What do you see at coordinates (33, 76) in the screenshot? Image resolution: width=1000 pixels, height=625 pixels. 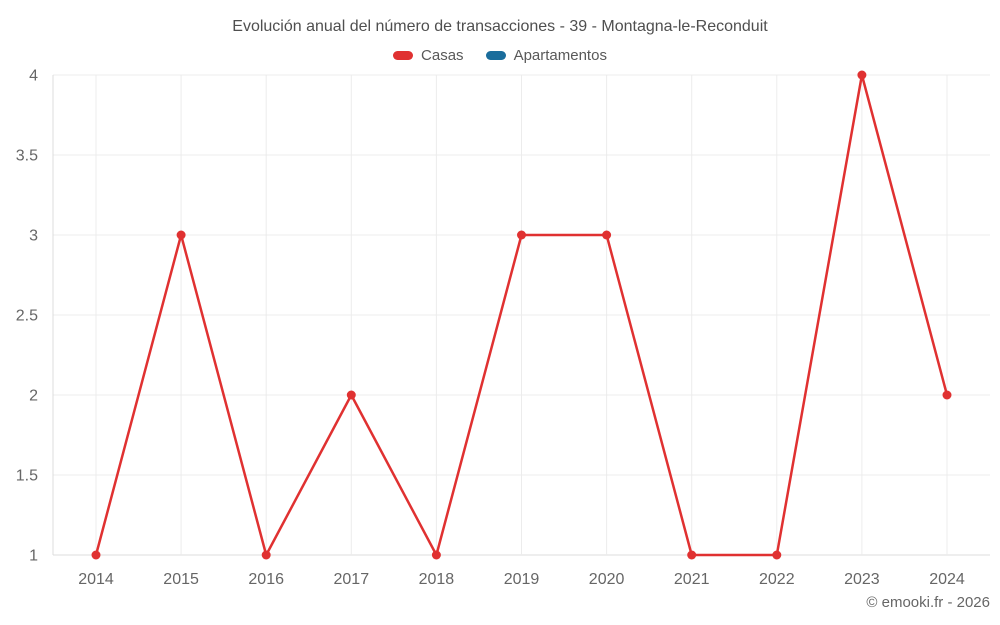 I see `y-tick-label: 4` at bounding box center [33, 76].